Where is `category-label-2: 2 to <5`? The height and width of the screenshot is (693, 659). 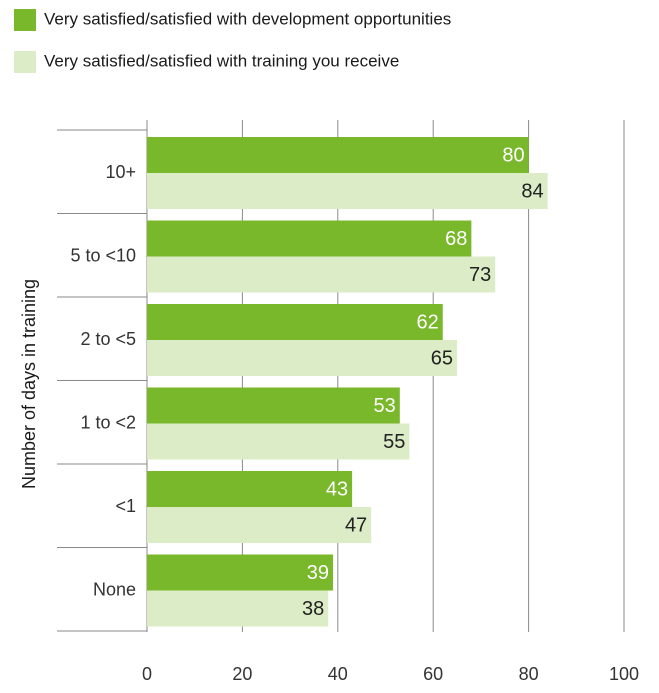
category-label-2: 2 to <5 is located at coordinates (108, 339).